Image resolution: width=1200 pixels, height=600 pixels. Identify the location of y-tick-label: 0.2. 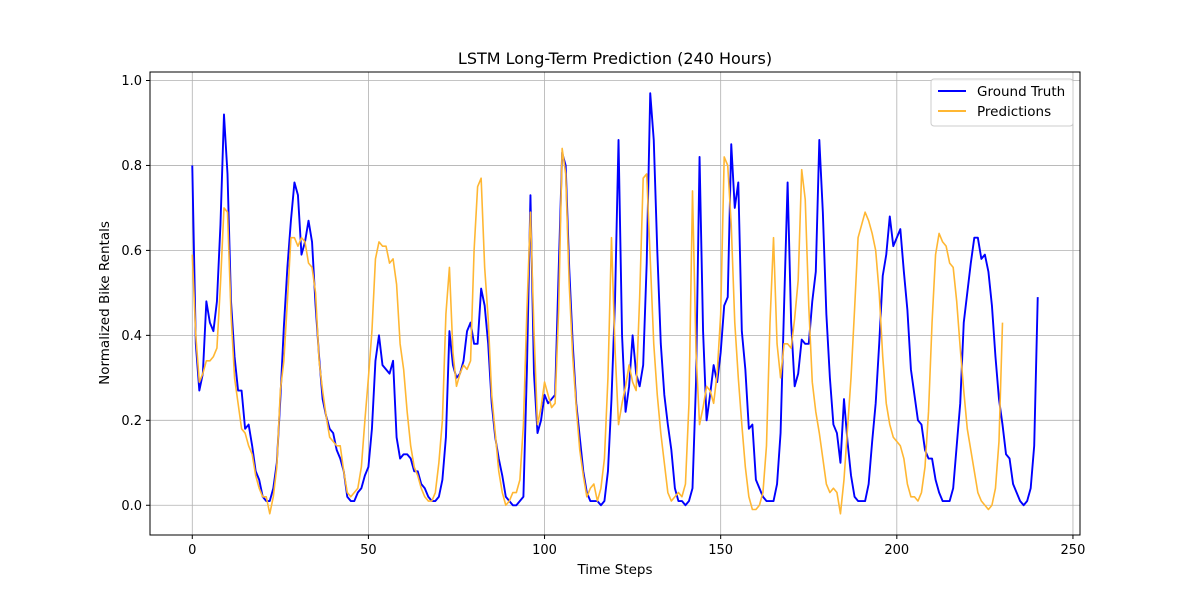
(131, 421).